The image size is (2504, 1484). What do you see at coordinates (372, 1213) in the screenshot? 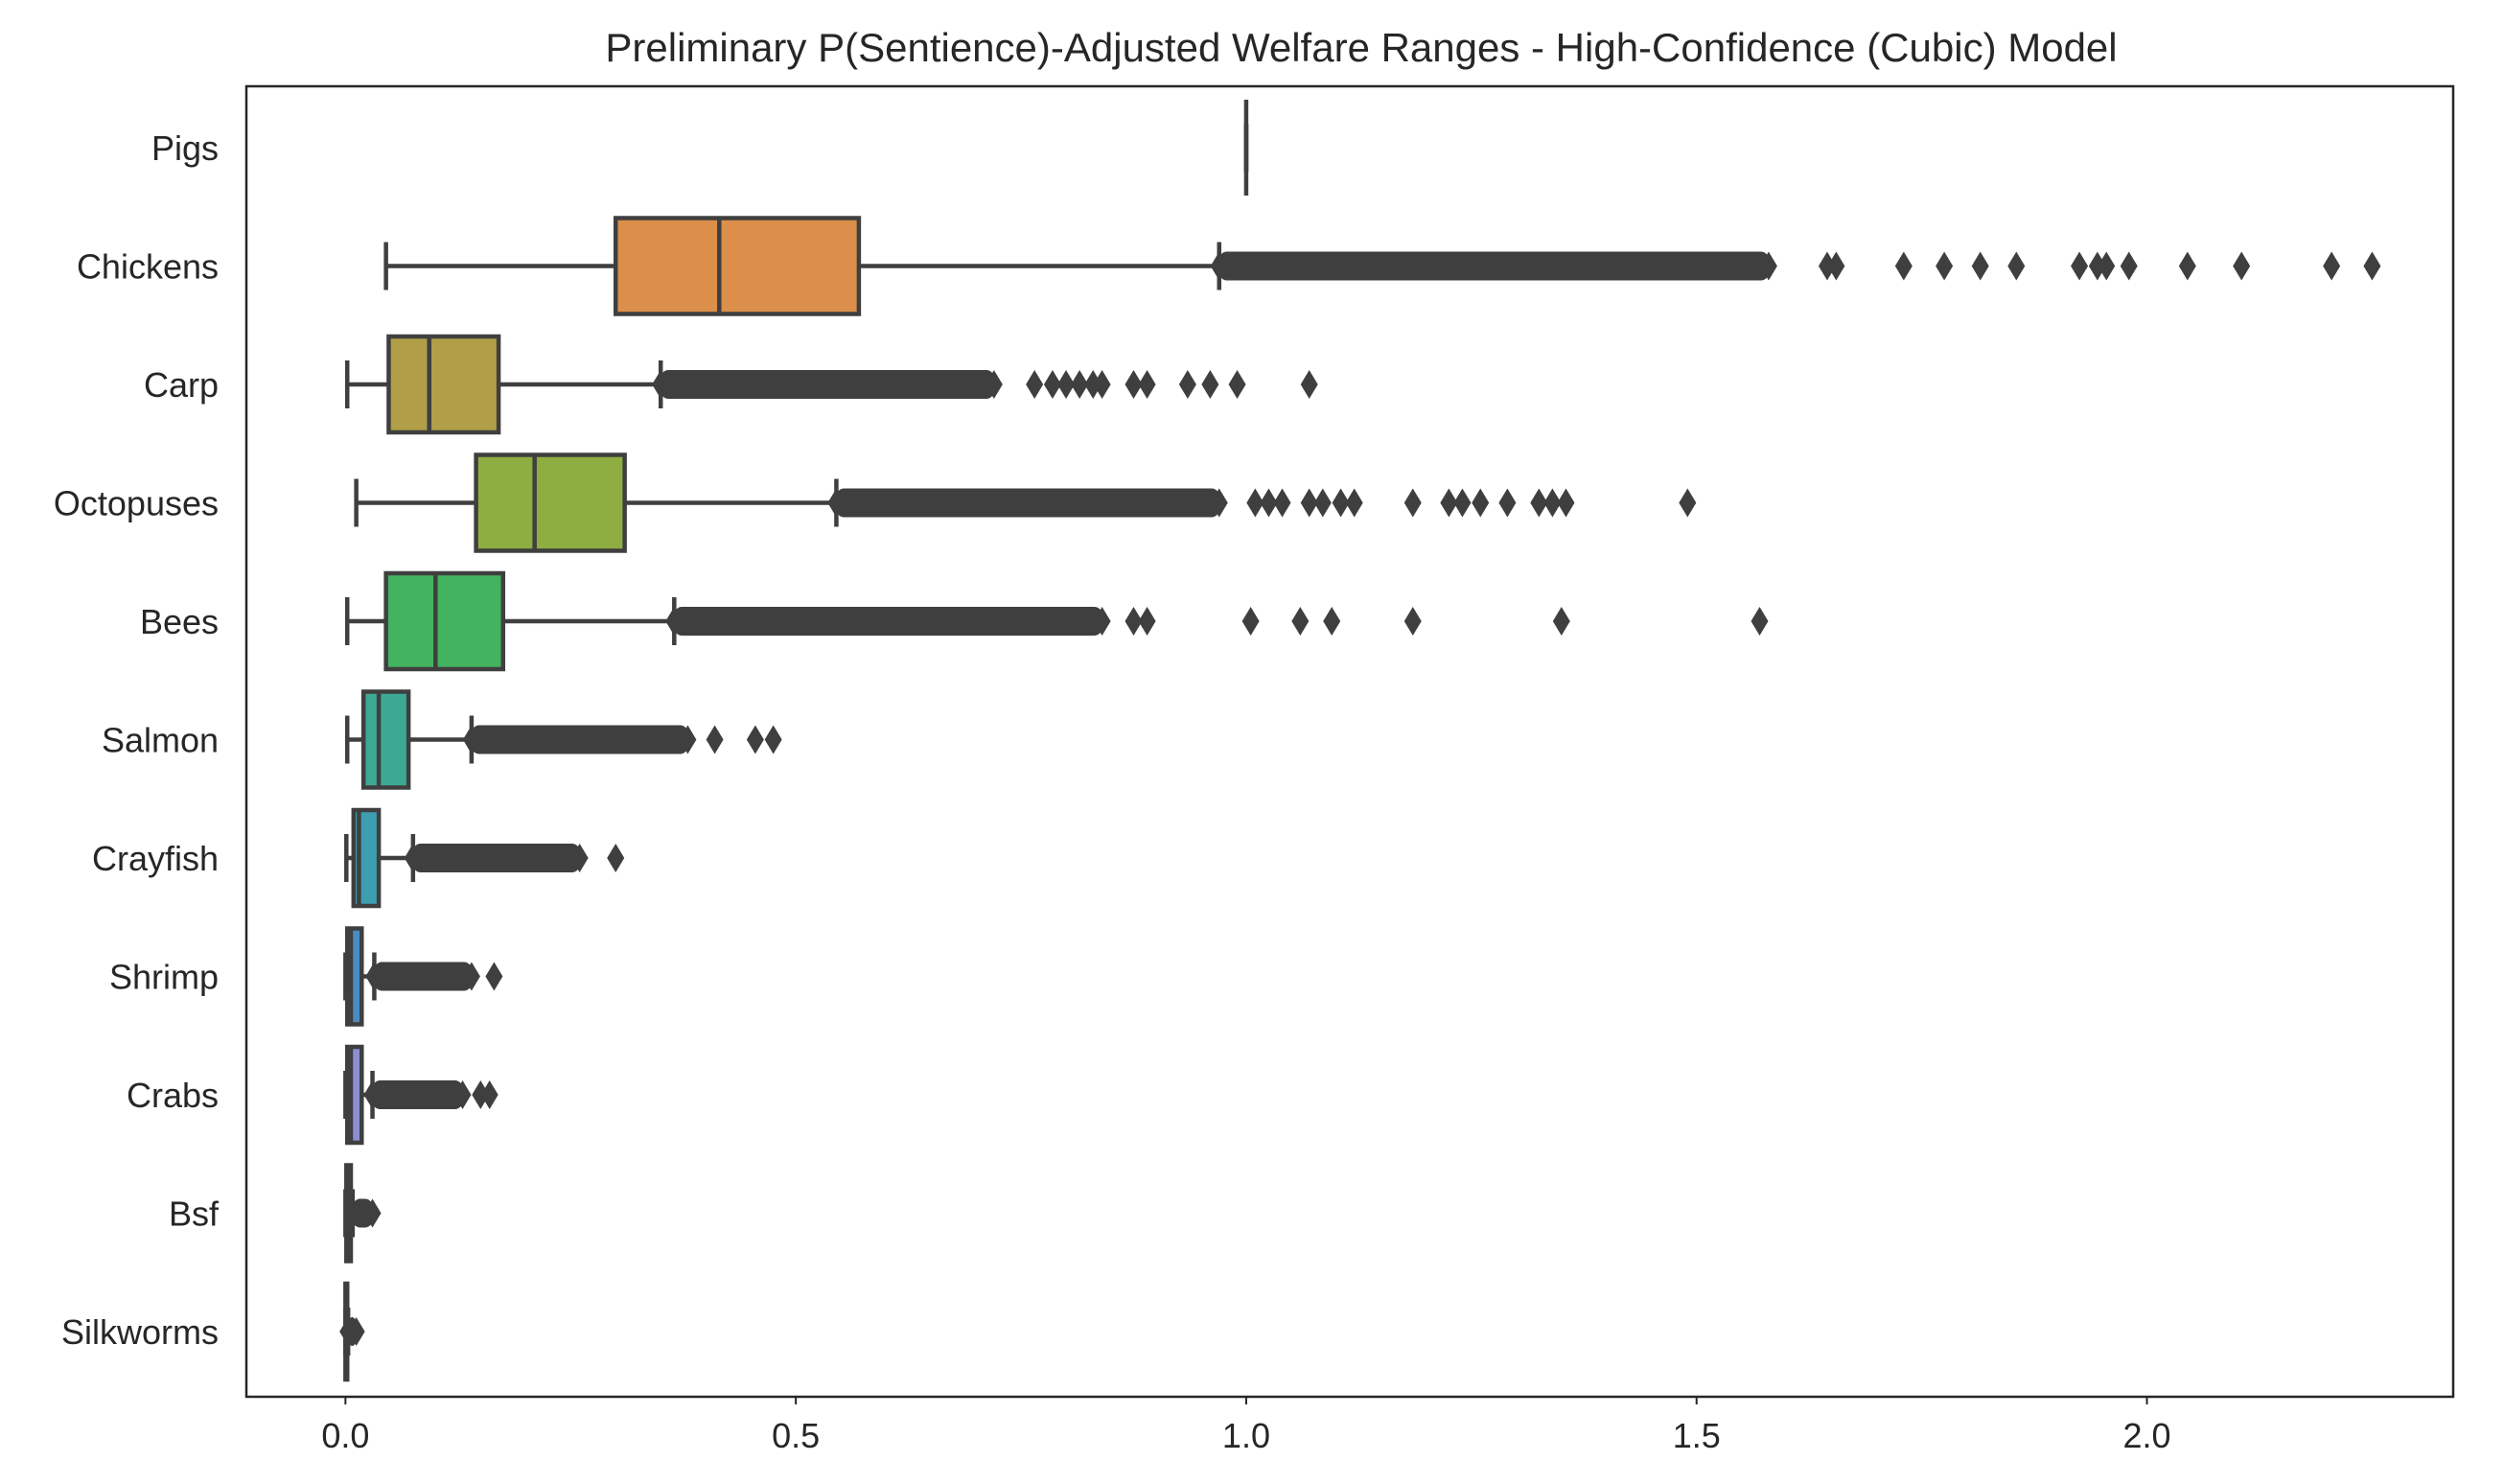
I see `outlier-marker-bsf` at bounding box center [372, 1213].